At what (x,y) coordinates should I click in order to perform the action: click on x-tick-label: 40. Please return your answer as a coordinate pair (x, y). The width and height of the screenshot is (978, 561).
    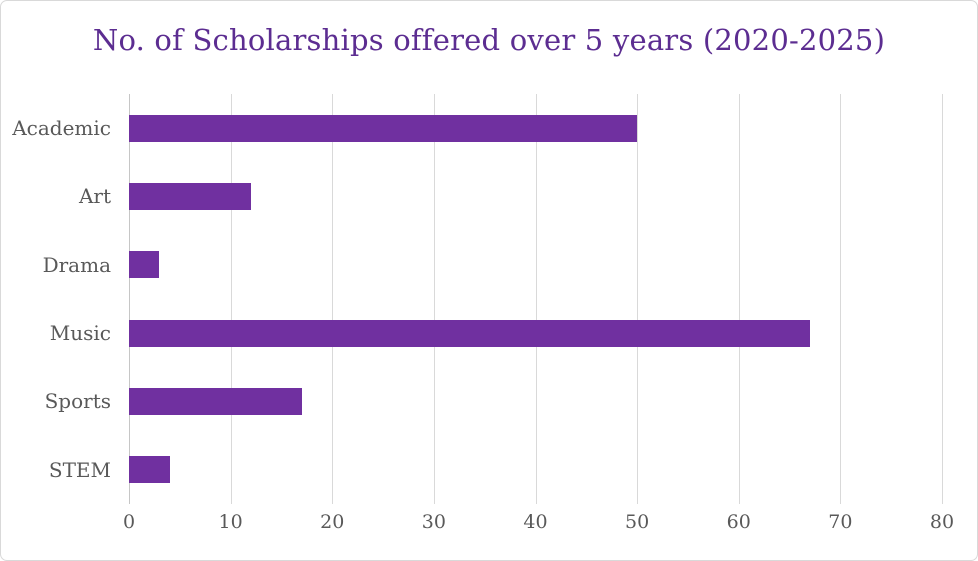
    Looking at the image, I should click on (535, 522).